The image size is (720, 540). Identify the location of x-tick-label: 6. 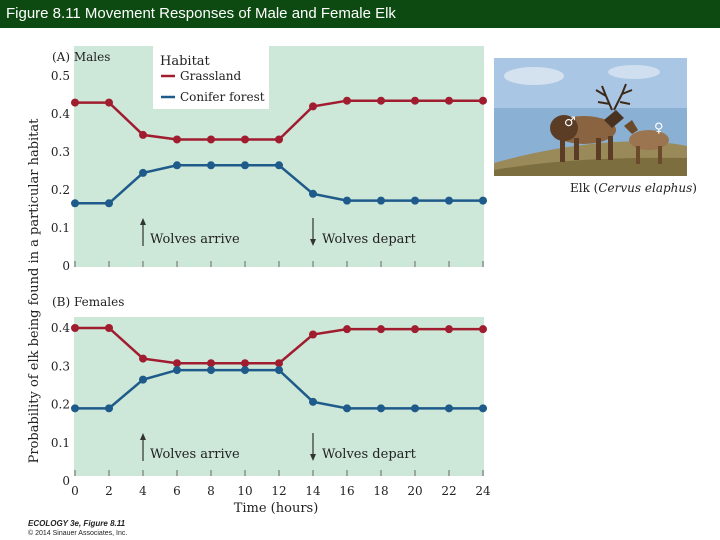
(177, 491).